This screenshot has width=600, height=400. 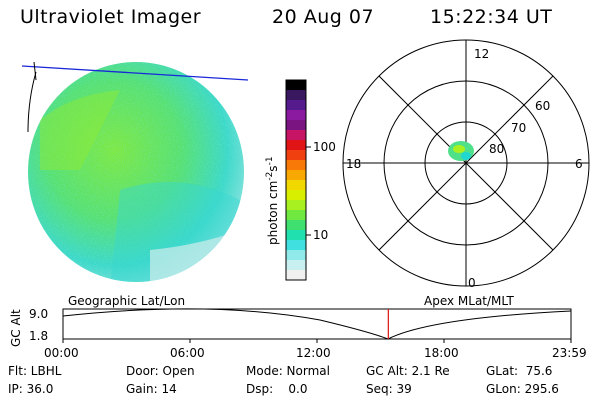 What do you see at coordinates (38, 314) in the screenshot?
I see `timeline-ymax: 9.0` at bounding box center [38, 314].